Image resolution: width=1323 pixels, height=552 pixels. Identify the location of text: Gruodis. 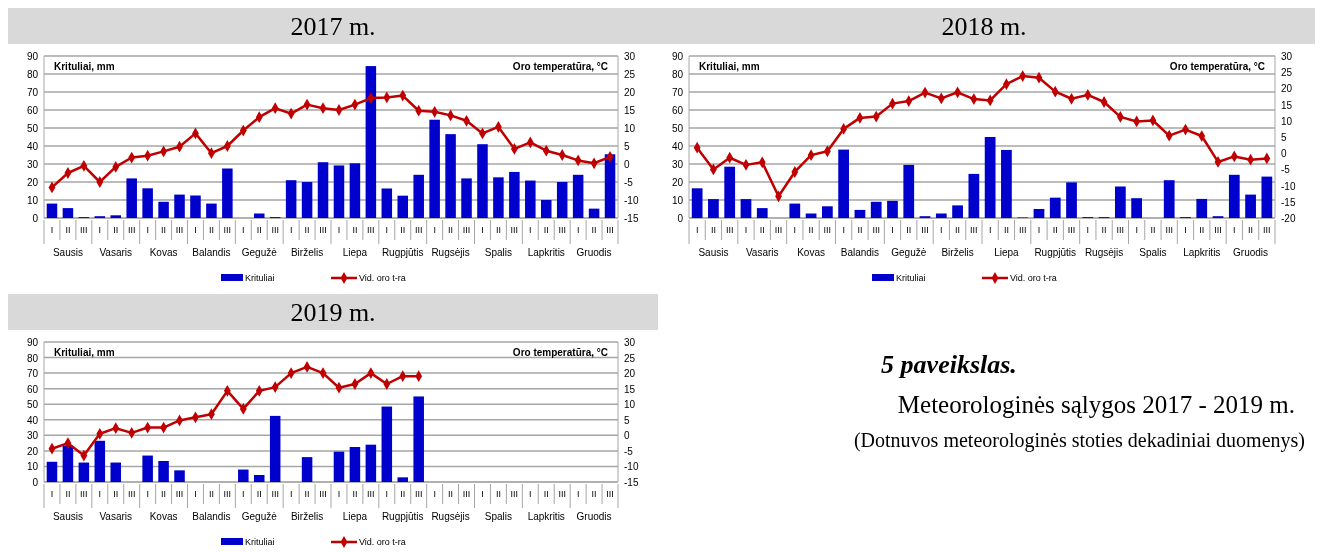
(594, 516).